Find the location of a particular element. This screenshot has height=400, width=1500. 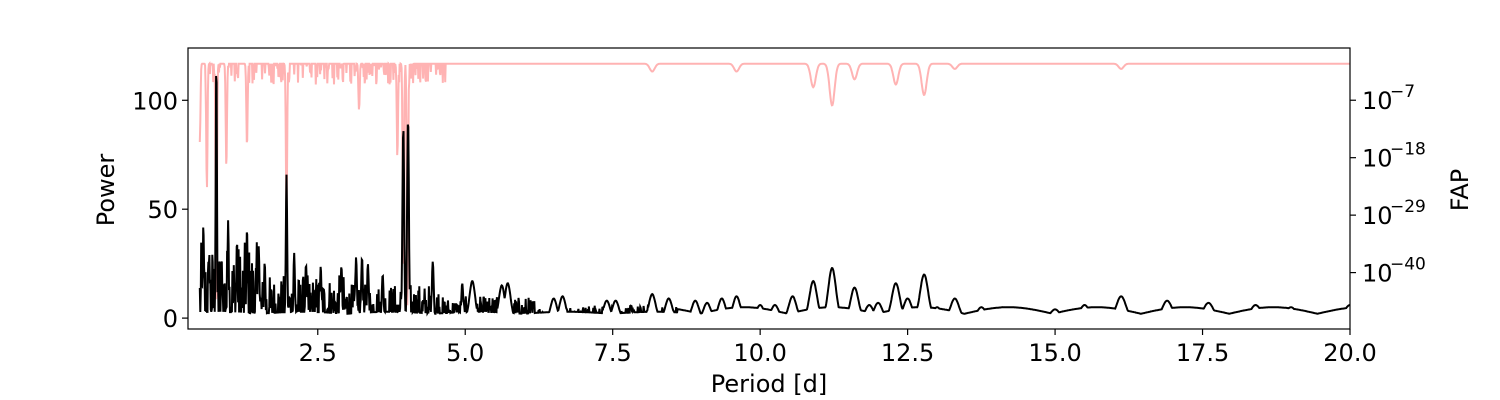

x-tick-label: 7.5 is located at coordinates (613, 353).